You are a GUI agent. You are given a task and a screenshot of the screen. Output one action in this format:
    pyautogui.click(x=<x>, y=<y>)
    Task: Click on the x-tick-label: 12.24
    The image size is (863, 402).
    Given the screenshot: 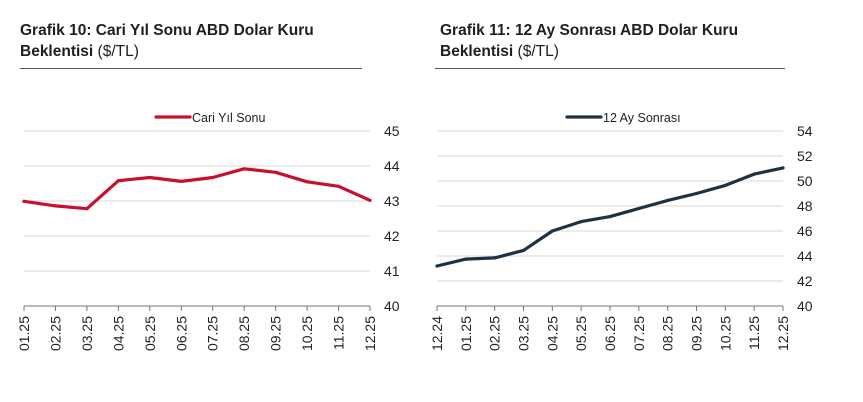 What is the action you would take?
    pyautogui.click(x=437, y=333)
    